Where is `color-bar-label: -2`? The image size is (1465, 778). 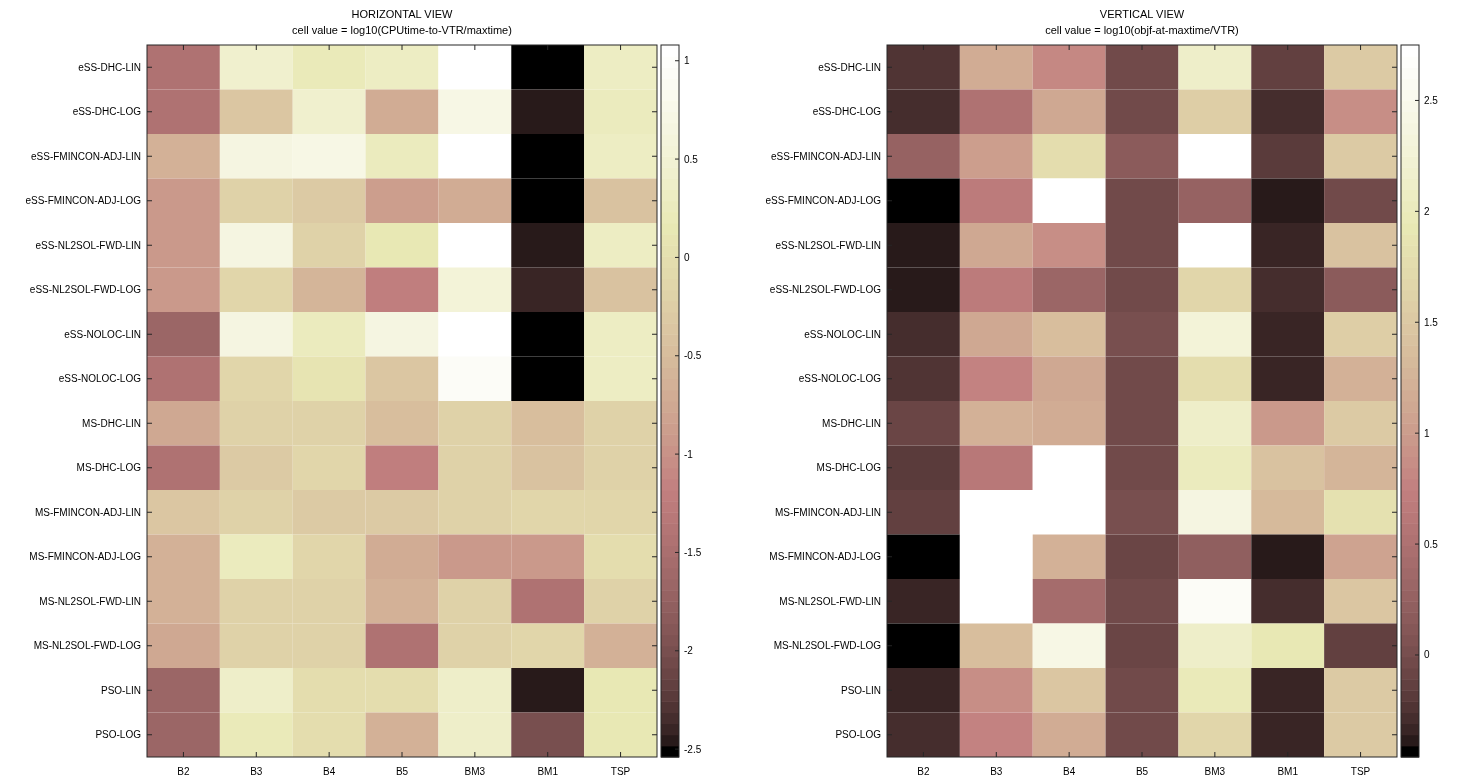
color-bar-label: -2 is located at coordinates (689, 651).